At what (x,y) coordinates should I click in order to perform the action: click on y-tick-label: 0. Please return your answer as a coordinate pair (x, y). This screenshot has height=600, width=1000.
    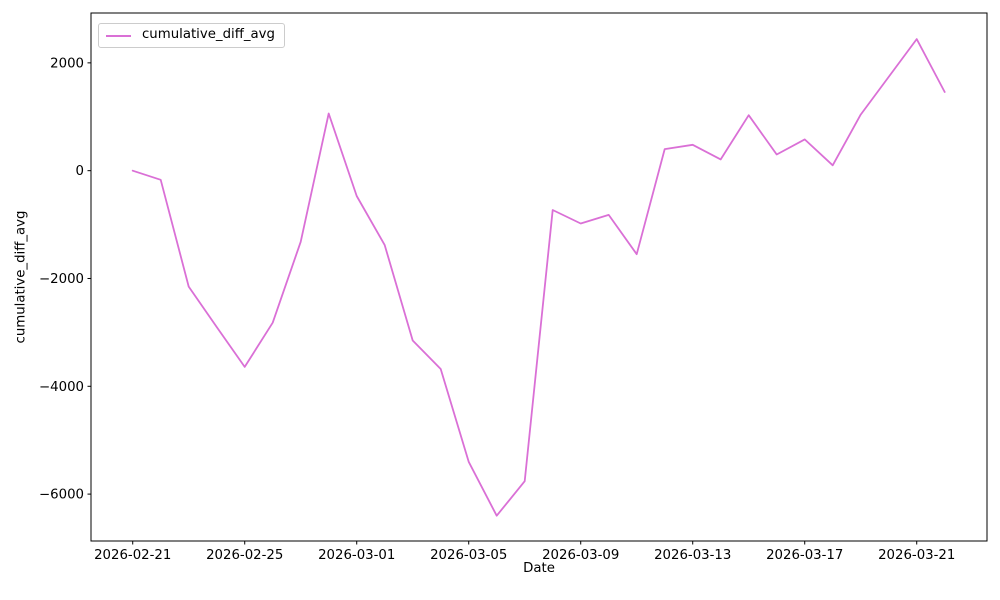
    Looking at the image, I should click on (80, 171).